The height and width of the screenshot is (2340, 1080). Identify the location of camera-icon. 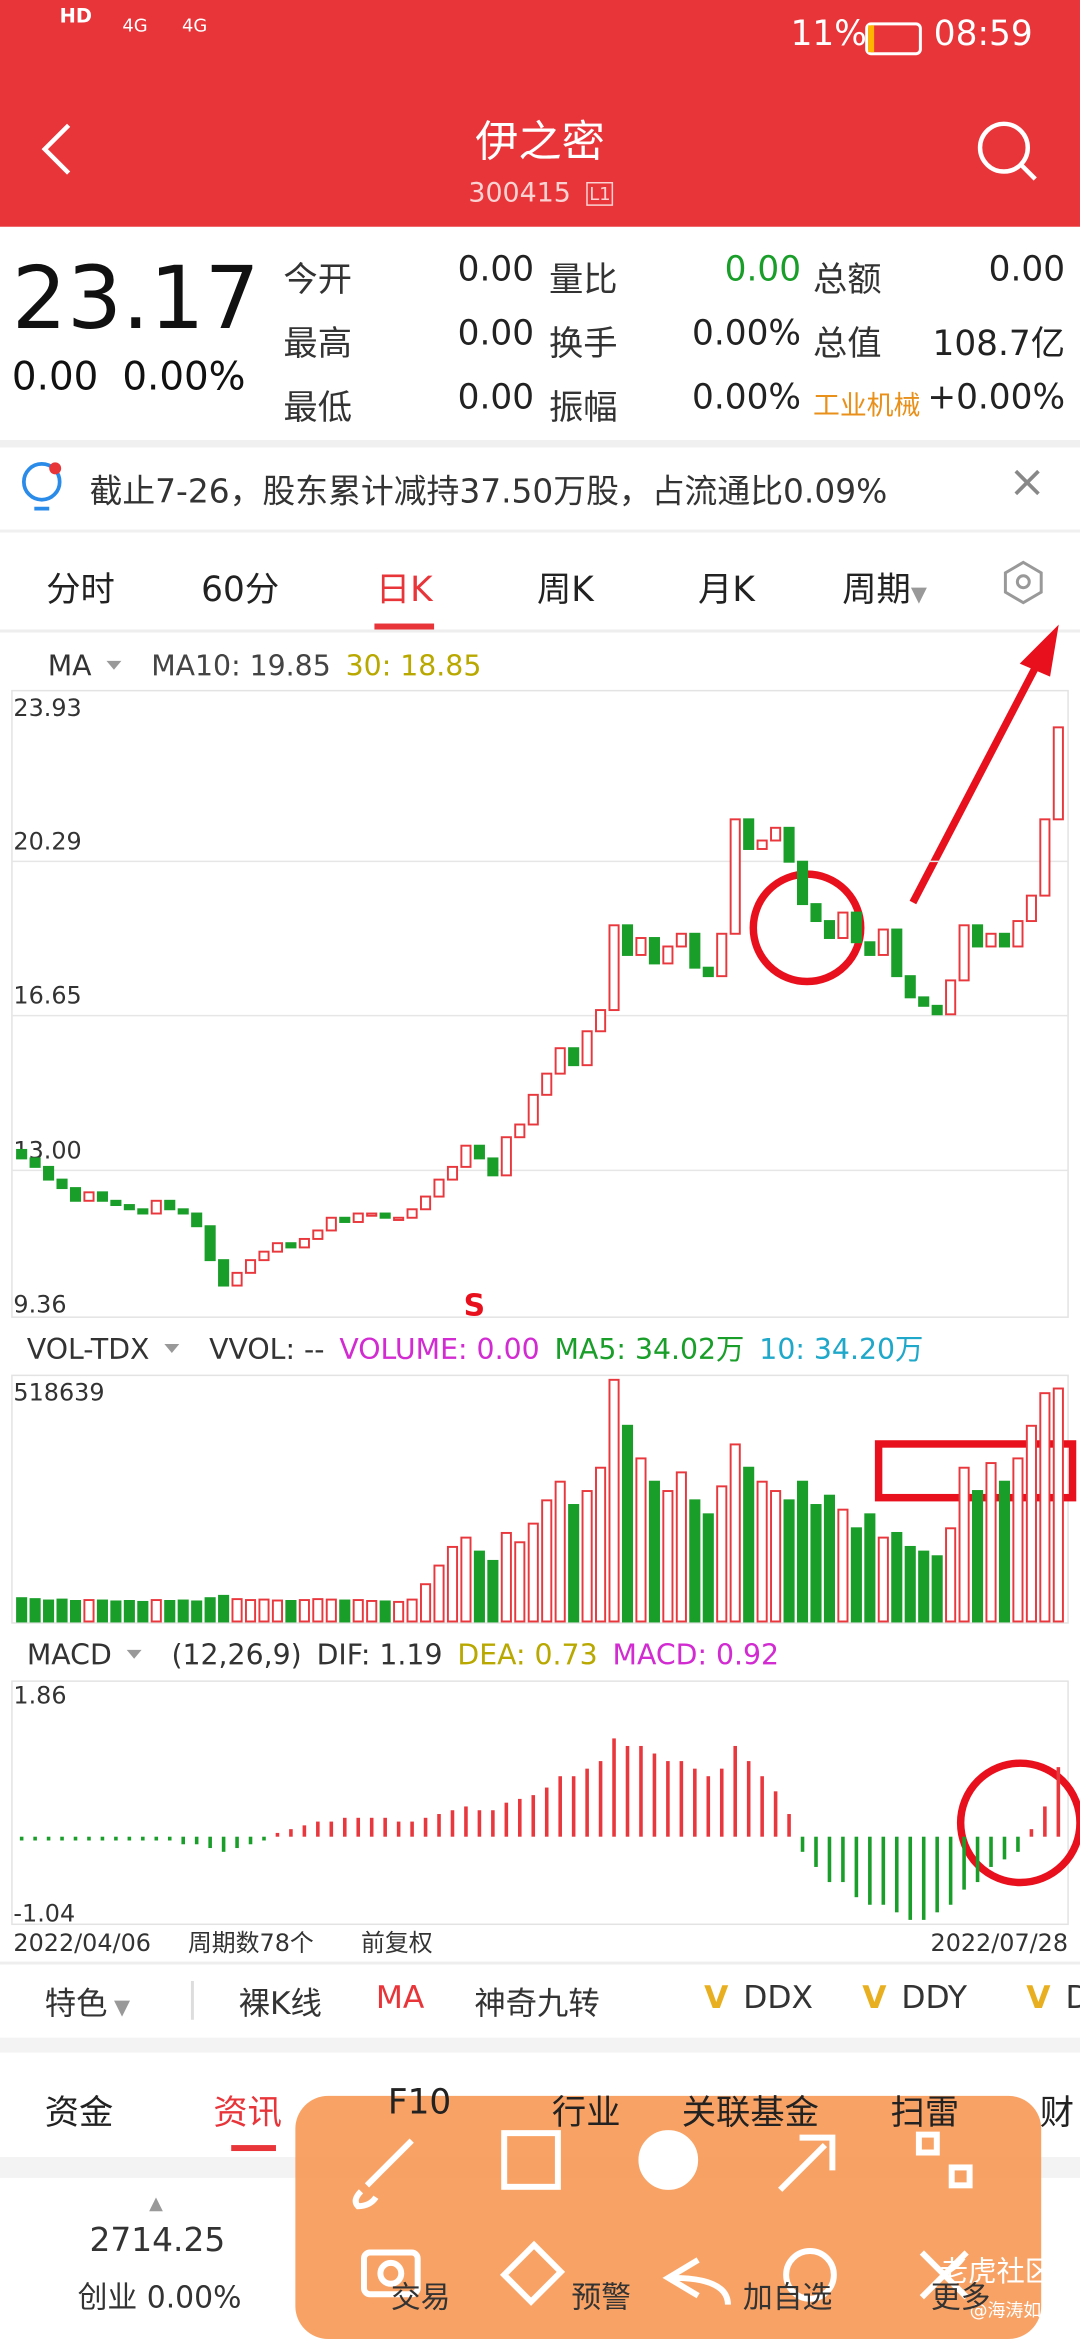
(390, 2273).